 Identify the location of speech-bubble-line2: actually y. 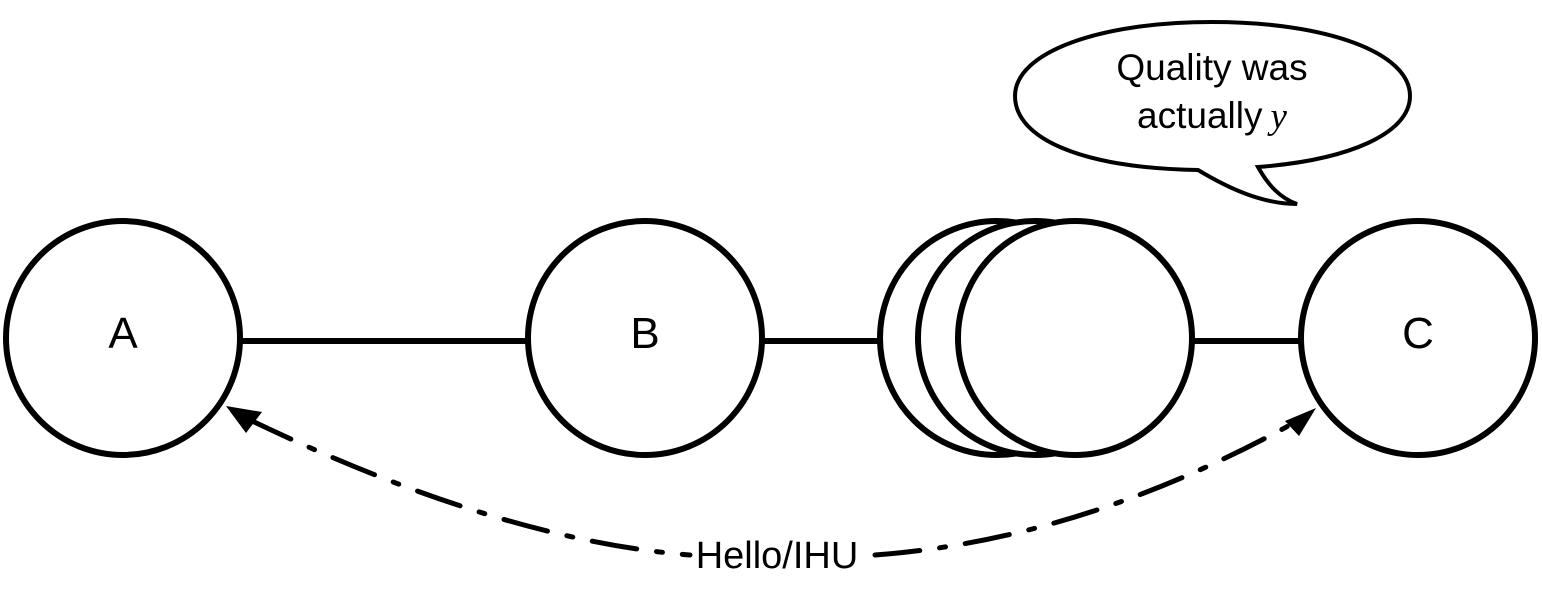
(1212, 116).